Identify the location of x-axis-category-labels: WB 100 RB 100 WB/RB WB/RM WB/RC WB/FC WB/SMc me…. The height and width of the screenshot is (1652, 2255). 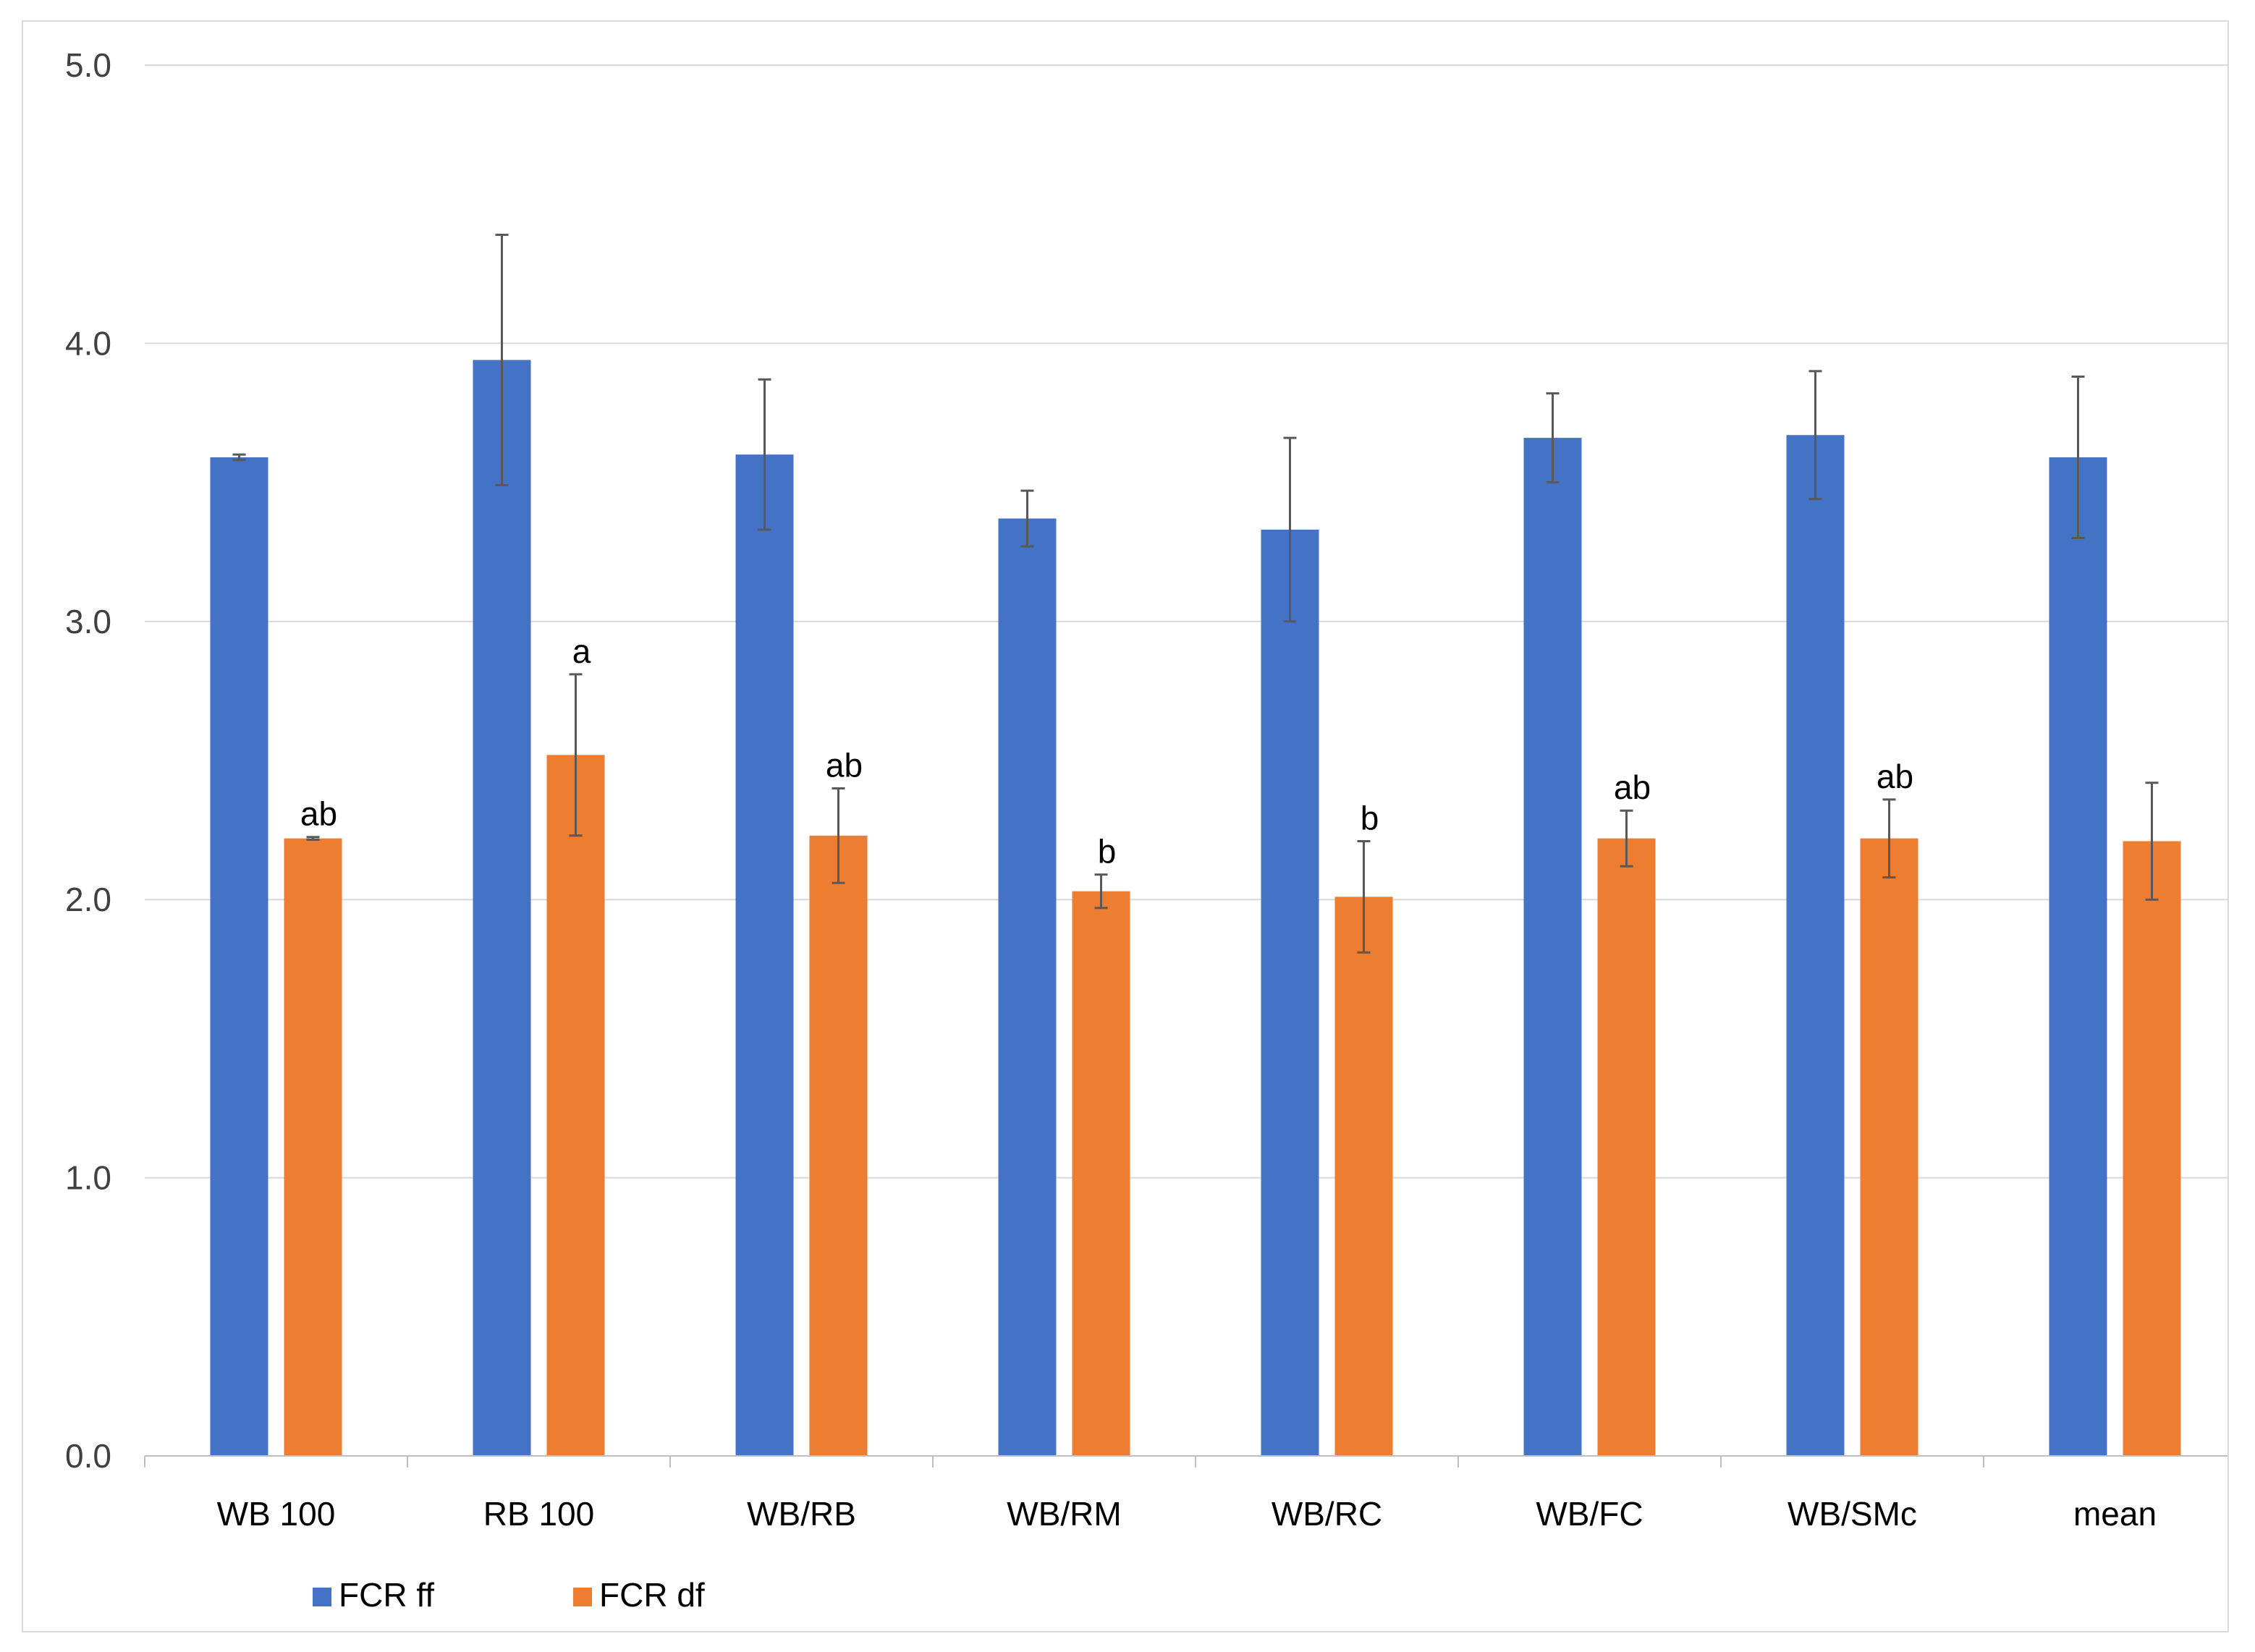
(1187, 1514).